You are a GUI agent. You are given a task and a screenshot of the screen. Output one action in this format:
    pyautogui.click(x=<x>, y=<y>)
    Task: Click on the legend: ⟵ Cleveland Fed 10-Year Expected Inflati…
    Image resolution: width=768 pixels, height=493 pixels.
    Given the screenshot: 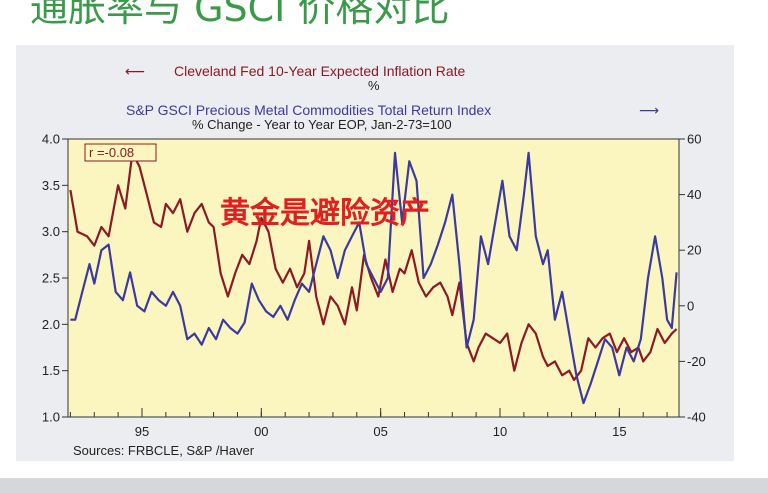 What is the action you would take?
    pyautogui.click(x=392, y=97)
    